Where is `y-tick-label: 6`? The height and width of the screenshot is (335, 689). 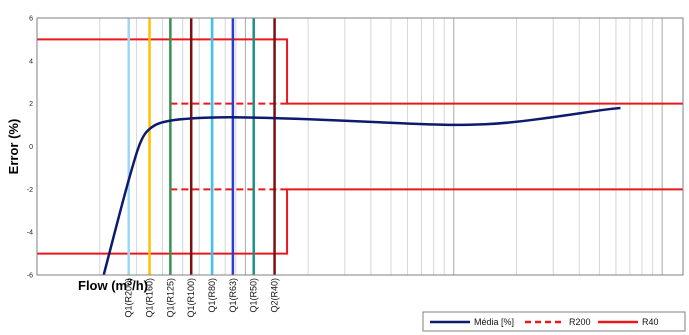
y-tick-label: 6 is located at coordinates (31, 19).